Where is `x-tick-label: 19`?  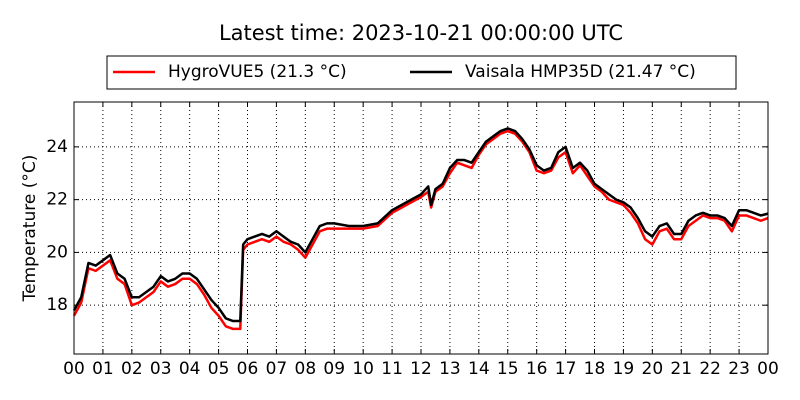 x-tick-label: 19 is located at coordinates (624, 369).